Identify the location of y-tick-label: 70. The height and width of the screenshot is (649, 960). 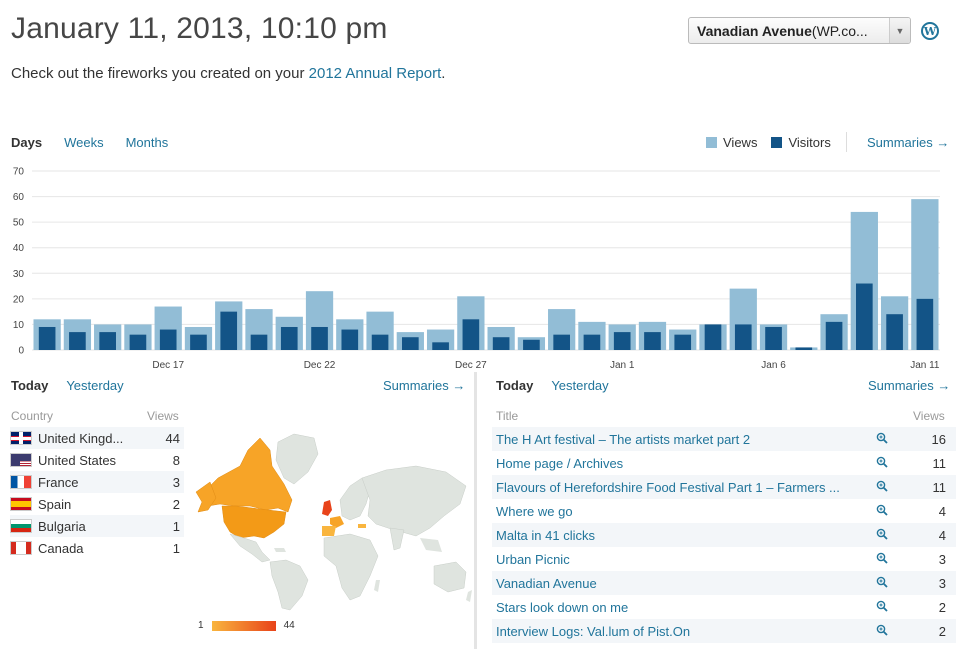
(19, 172).